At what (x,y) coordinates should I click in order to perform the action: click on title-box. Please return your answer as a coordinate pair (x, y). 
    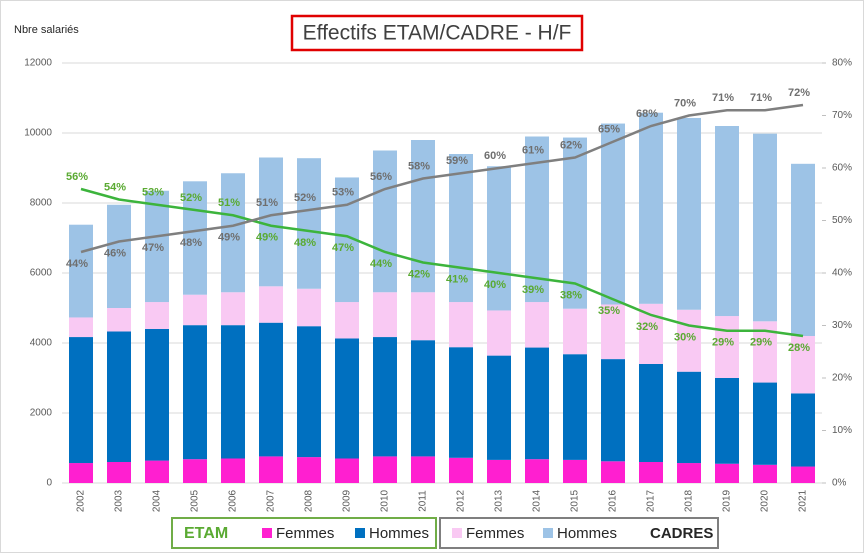
    Looking at the image, I should click on (437, 33).